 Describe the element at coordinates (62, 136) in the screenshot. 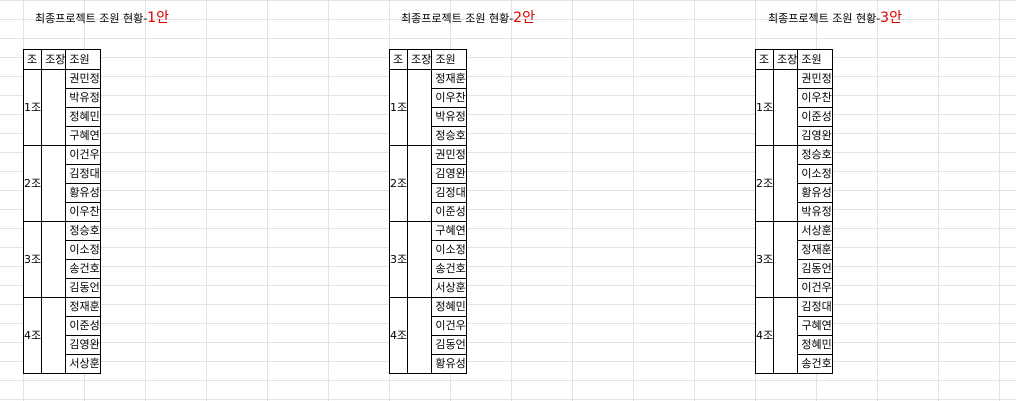

I see `table-row: 구혜연` at that location.